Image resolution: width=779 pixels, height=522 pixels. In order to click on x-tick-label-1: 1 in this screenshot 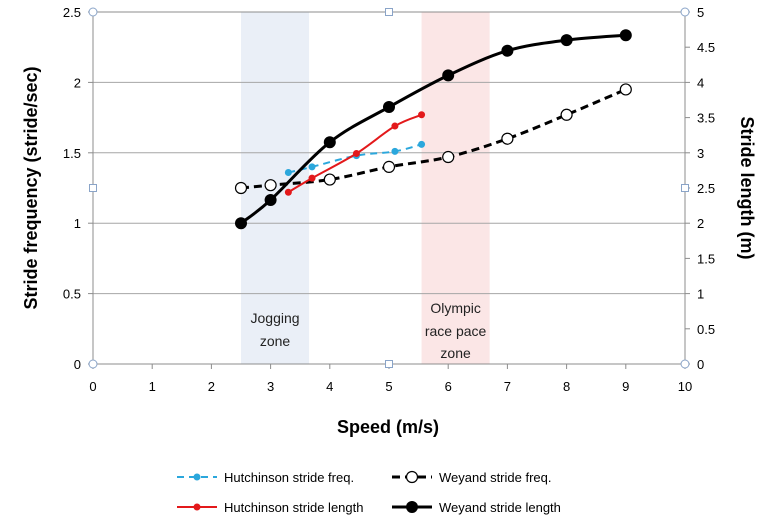, I will do `click(152, 386)`.